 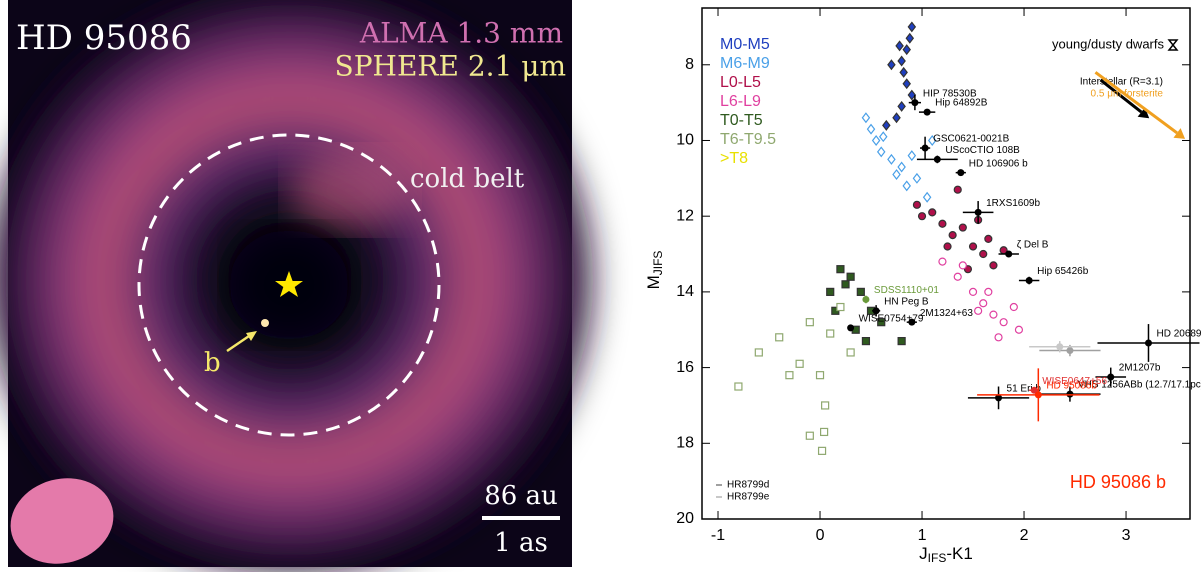 What do you see at coordinates (745, 44) in the screenshot?
I see `legend-entry: M0-M5` at bounding box center [745, 44].